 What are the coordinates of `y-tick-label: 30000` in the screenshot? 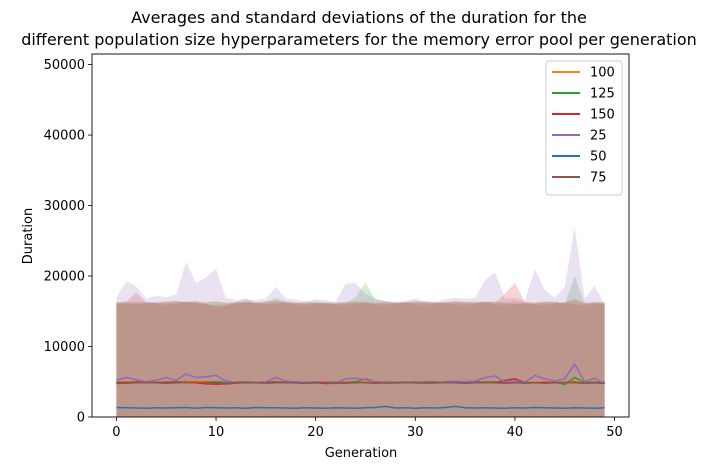 It's located at (64, 206).